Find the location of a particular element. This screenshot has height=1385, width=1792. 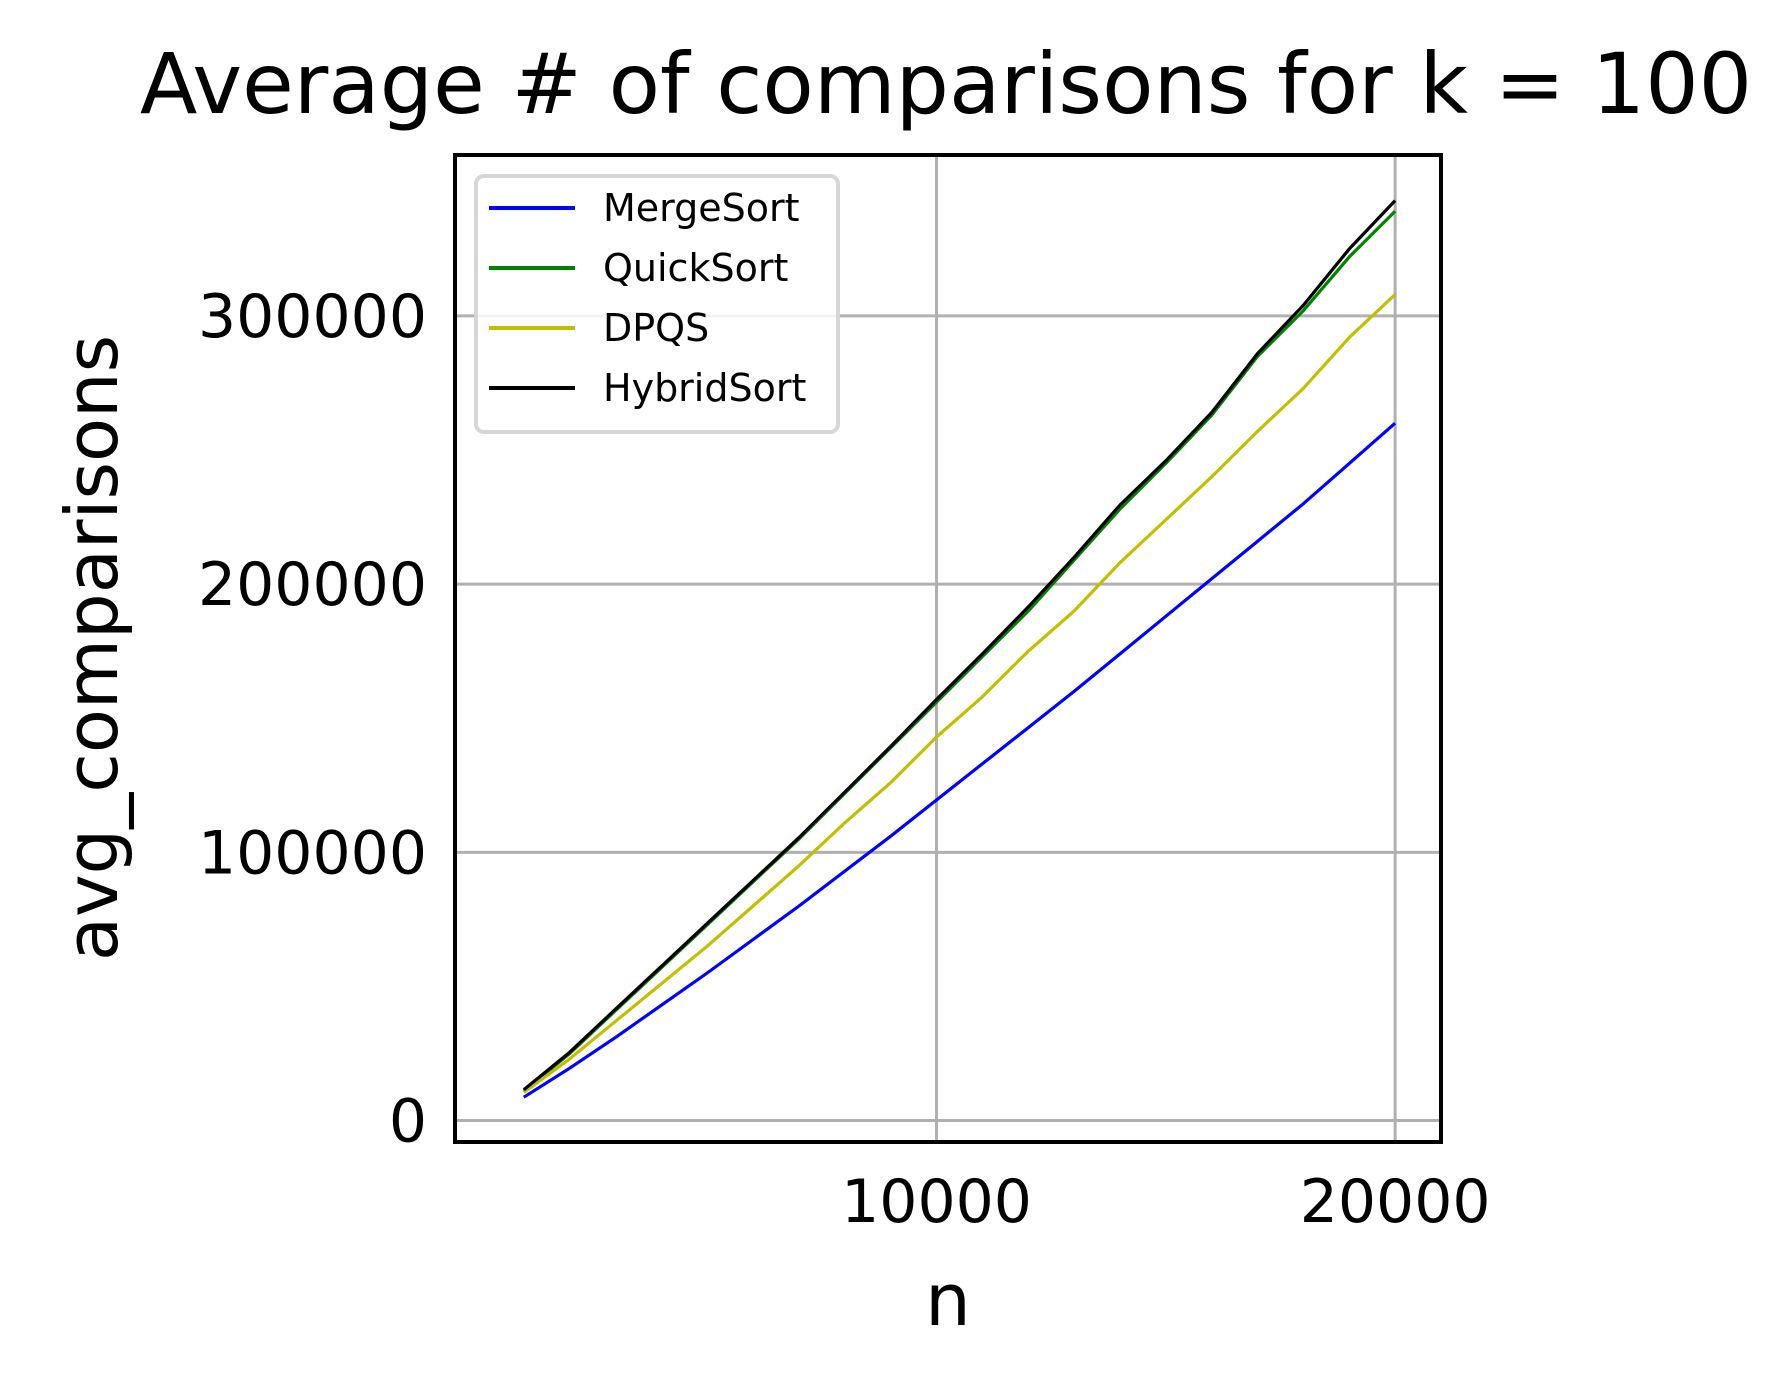

x-axis-label: n is located at coordinates (948, 1300).